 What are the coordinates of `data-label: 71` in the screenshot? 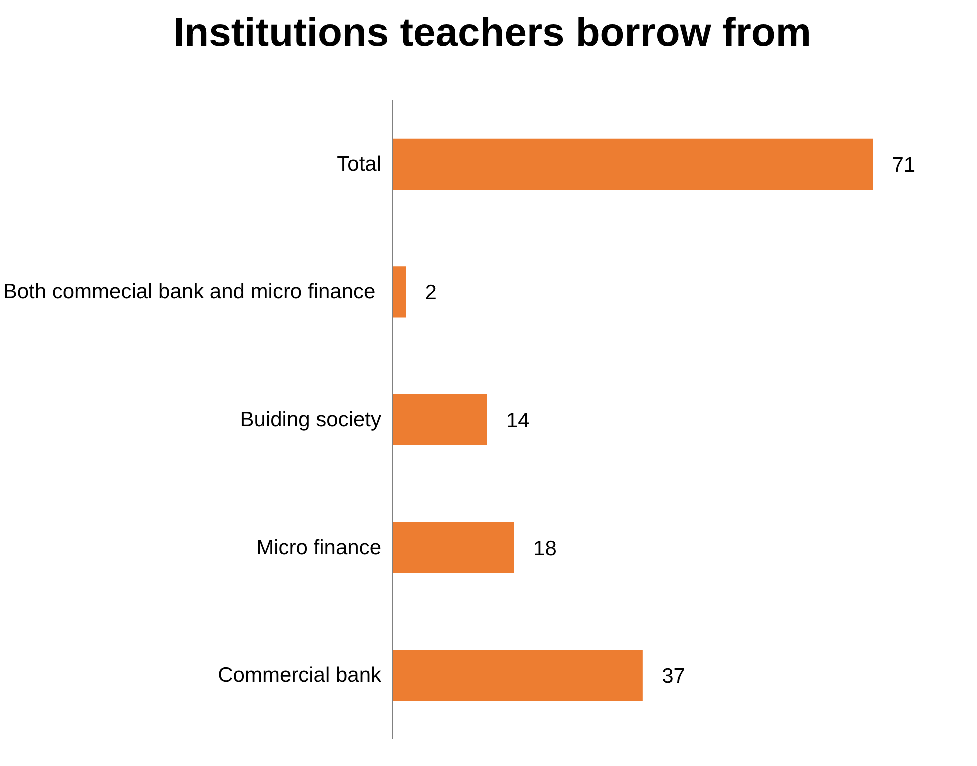 It's located at (904, 165).